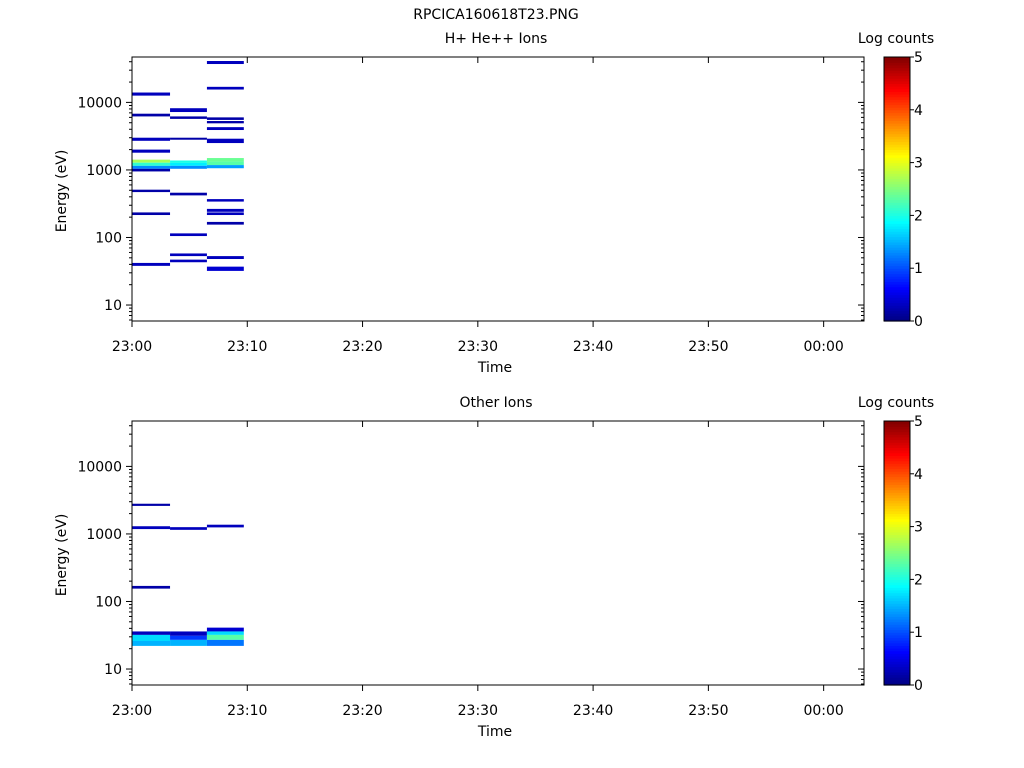 The height and width of the screenshot is (768, 1024). Describe the element at coordinates (495, 403) in the screenshot. I see `panel-title: Other Ions` at that location.